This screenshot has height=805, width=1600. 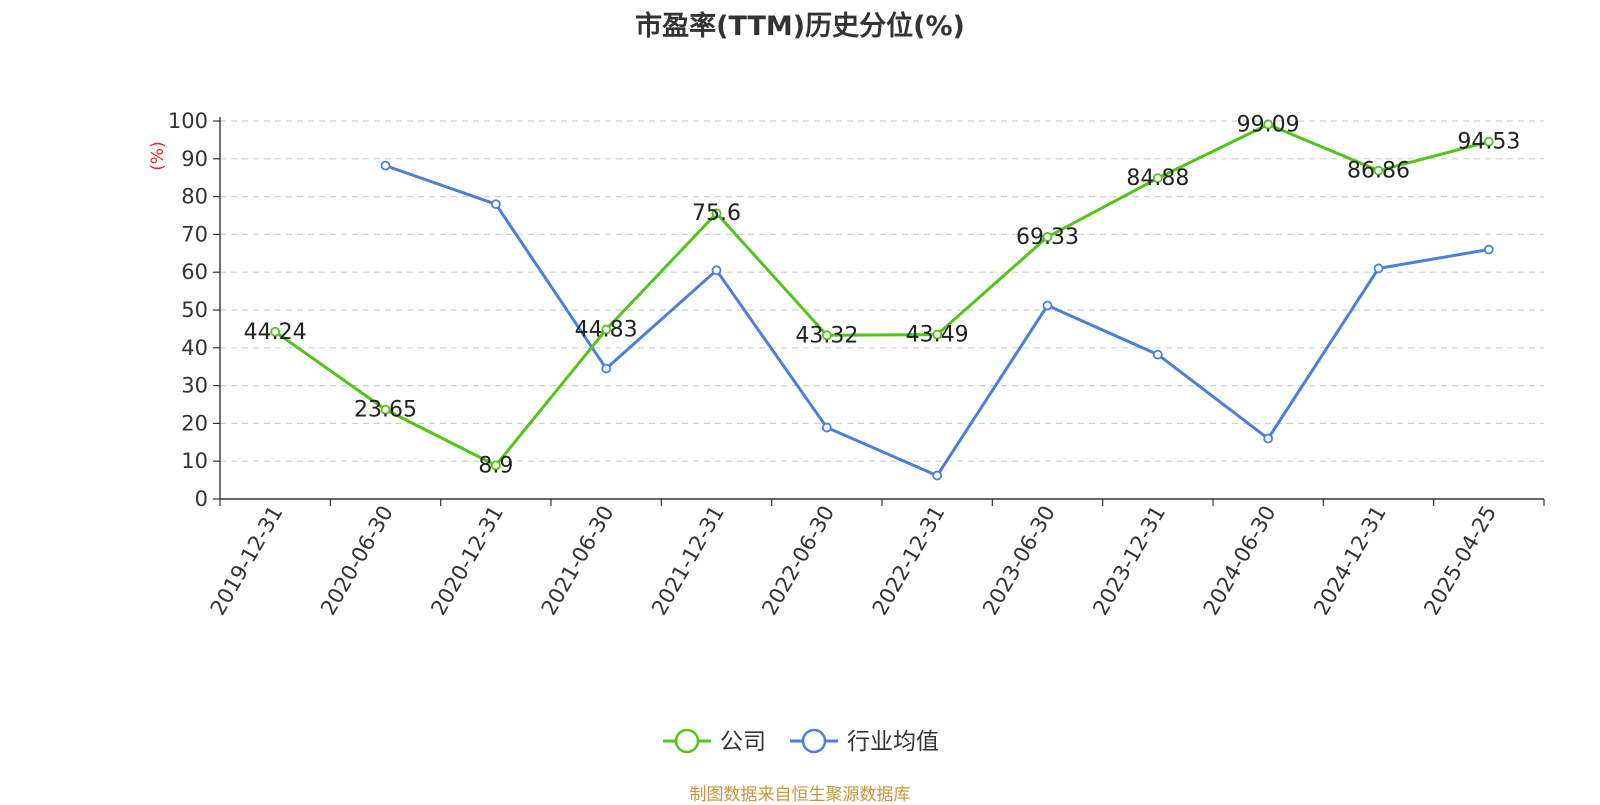 What do you see at coordinates (1240, 561) in the screenshot?
I see `x-tick-label: 2024-06-30` at bounding box center [1240, 561].